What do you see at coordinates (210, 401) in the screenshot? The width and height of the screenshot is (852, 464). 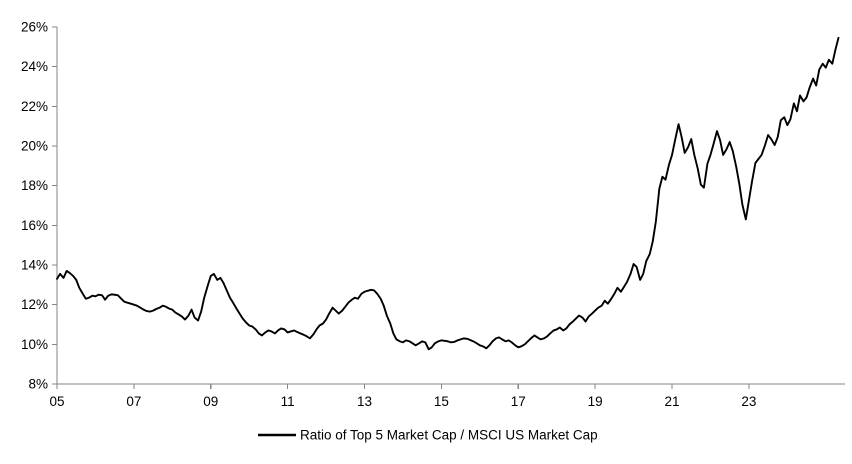 I see `x-tick-label: 09` at bounding box center [210, 401].